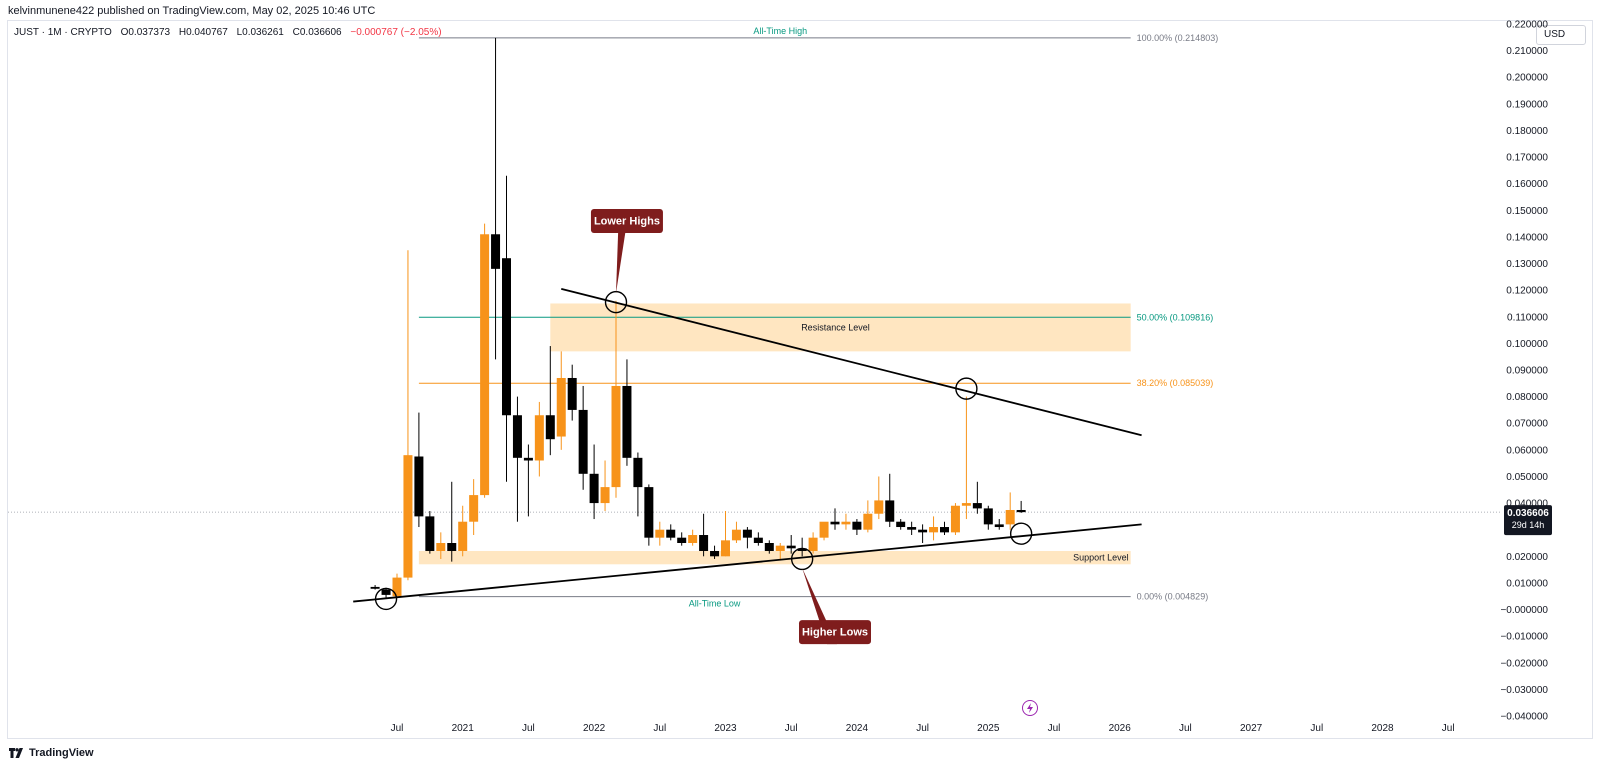 The height and width of the screenshot is (782, 1600). What do you see at coordinates (1030, 708) in the screenshot?
I see `lightning-icon` at bounding box center [1030, 708].